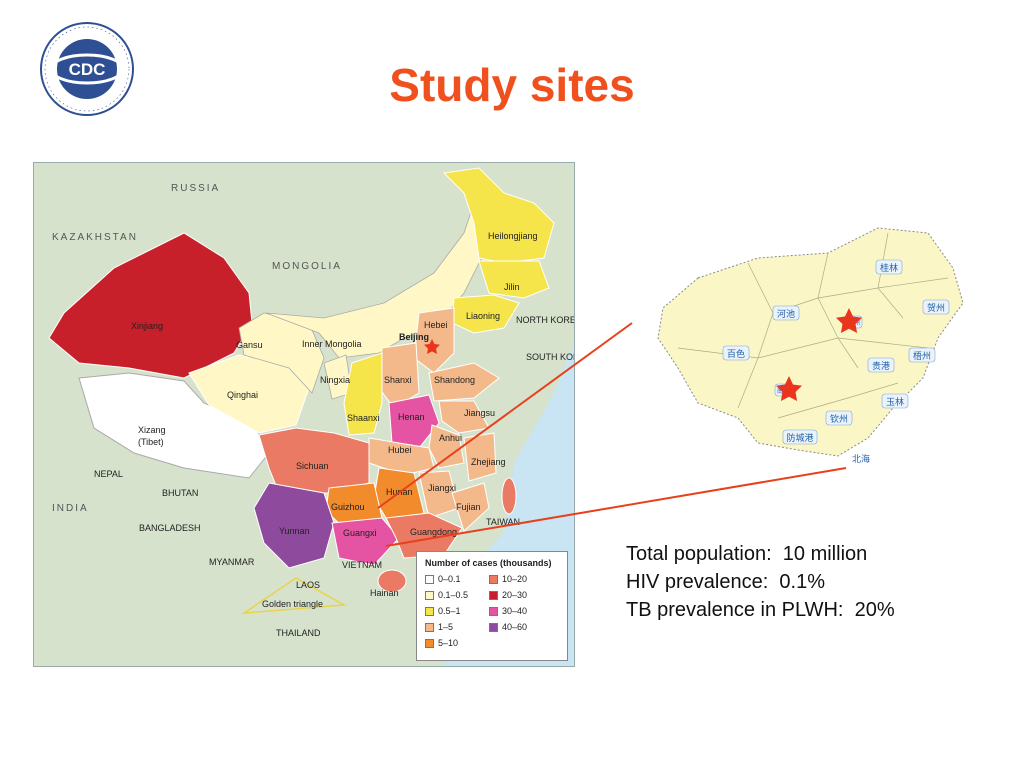  I want to click on legend-label: 40–60, so click(515, 627).